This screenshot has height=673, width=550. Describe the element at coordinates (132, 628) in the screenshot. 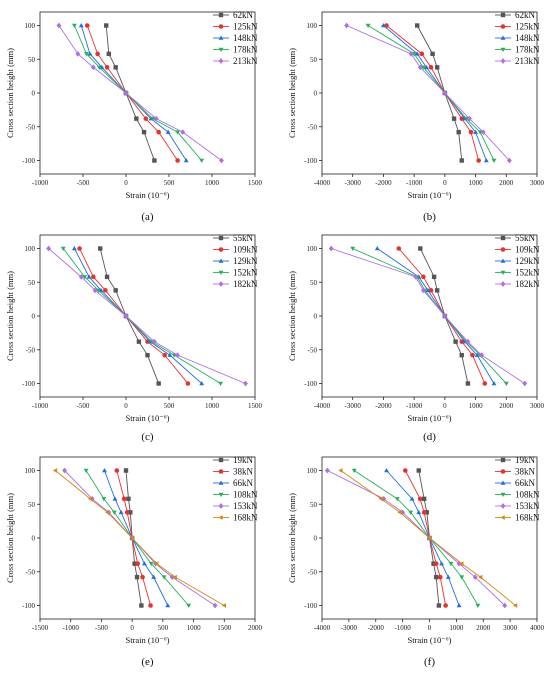

I see `x-tick-label: 0` at that location.